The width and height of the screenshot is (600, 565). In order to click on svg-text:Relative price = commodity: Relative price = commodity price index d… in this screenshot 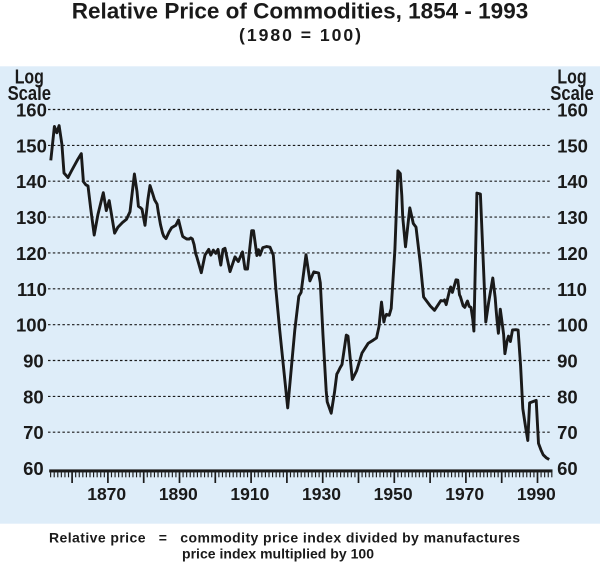, I will do `click(284, 538)`.